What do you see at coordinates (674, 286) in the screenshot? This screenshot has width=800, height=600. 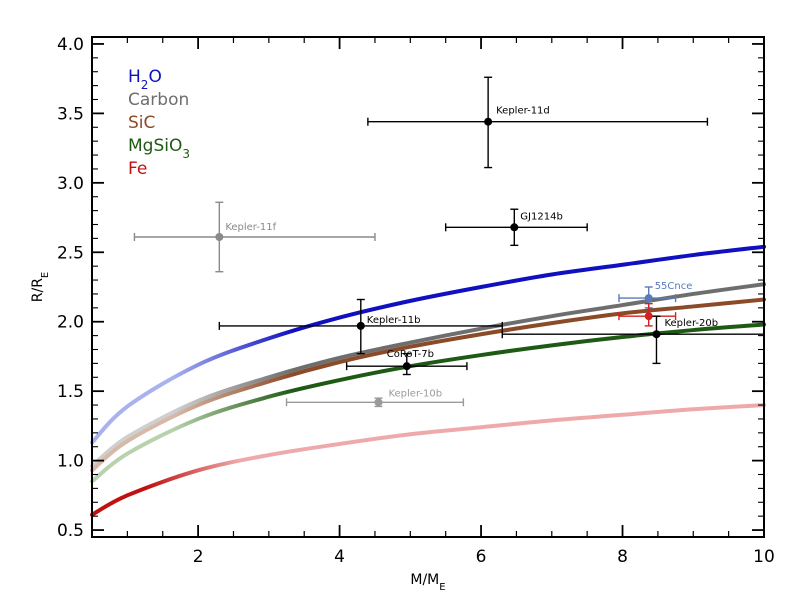 I see `point-label: 55Cnce` at bounding box center [674, 286].